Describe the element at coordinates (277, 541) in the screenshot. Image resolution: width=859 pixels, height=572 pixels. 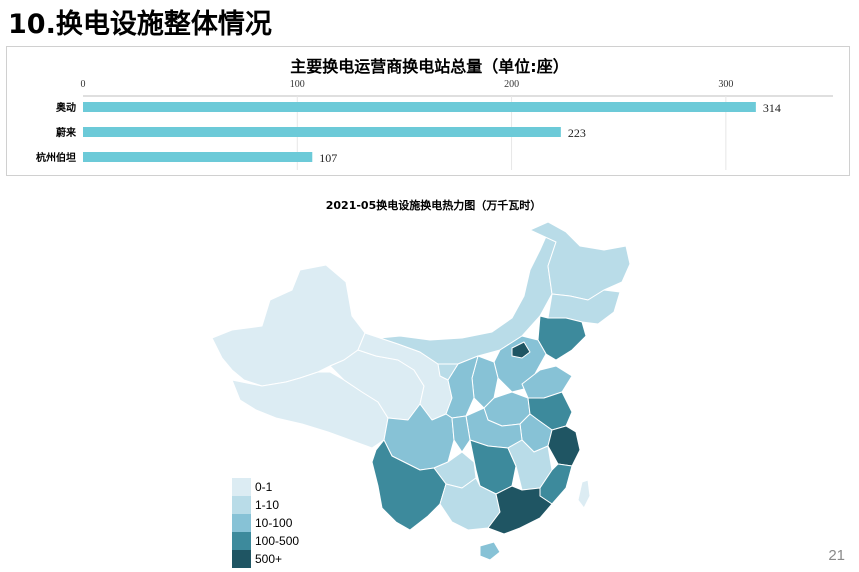
I see `legend-label: 100-500` at that location.